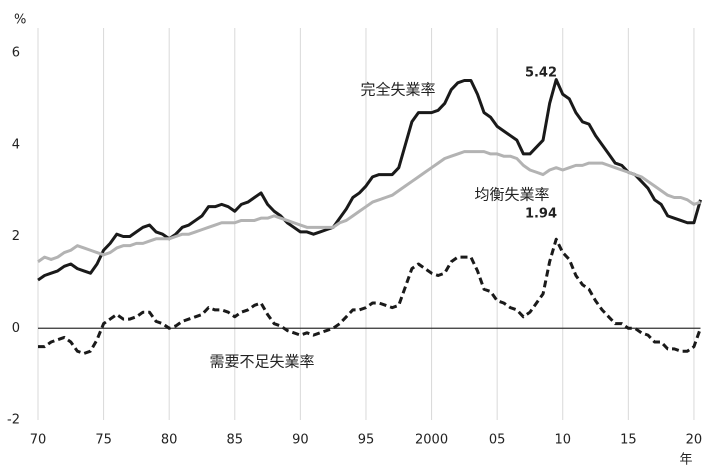  Describe the element at coordinates (541, 214) in the screenshot. I see `peak-label: 1.94` at that location.